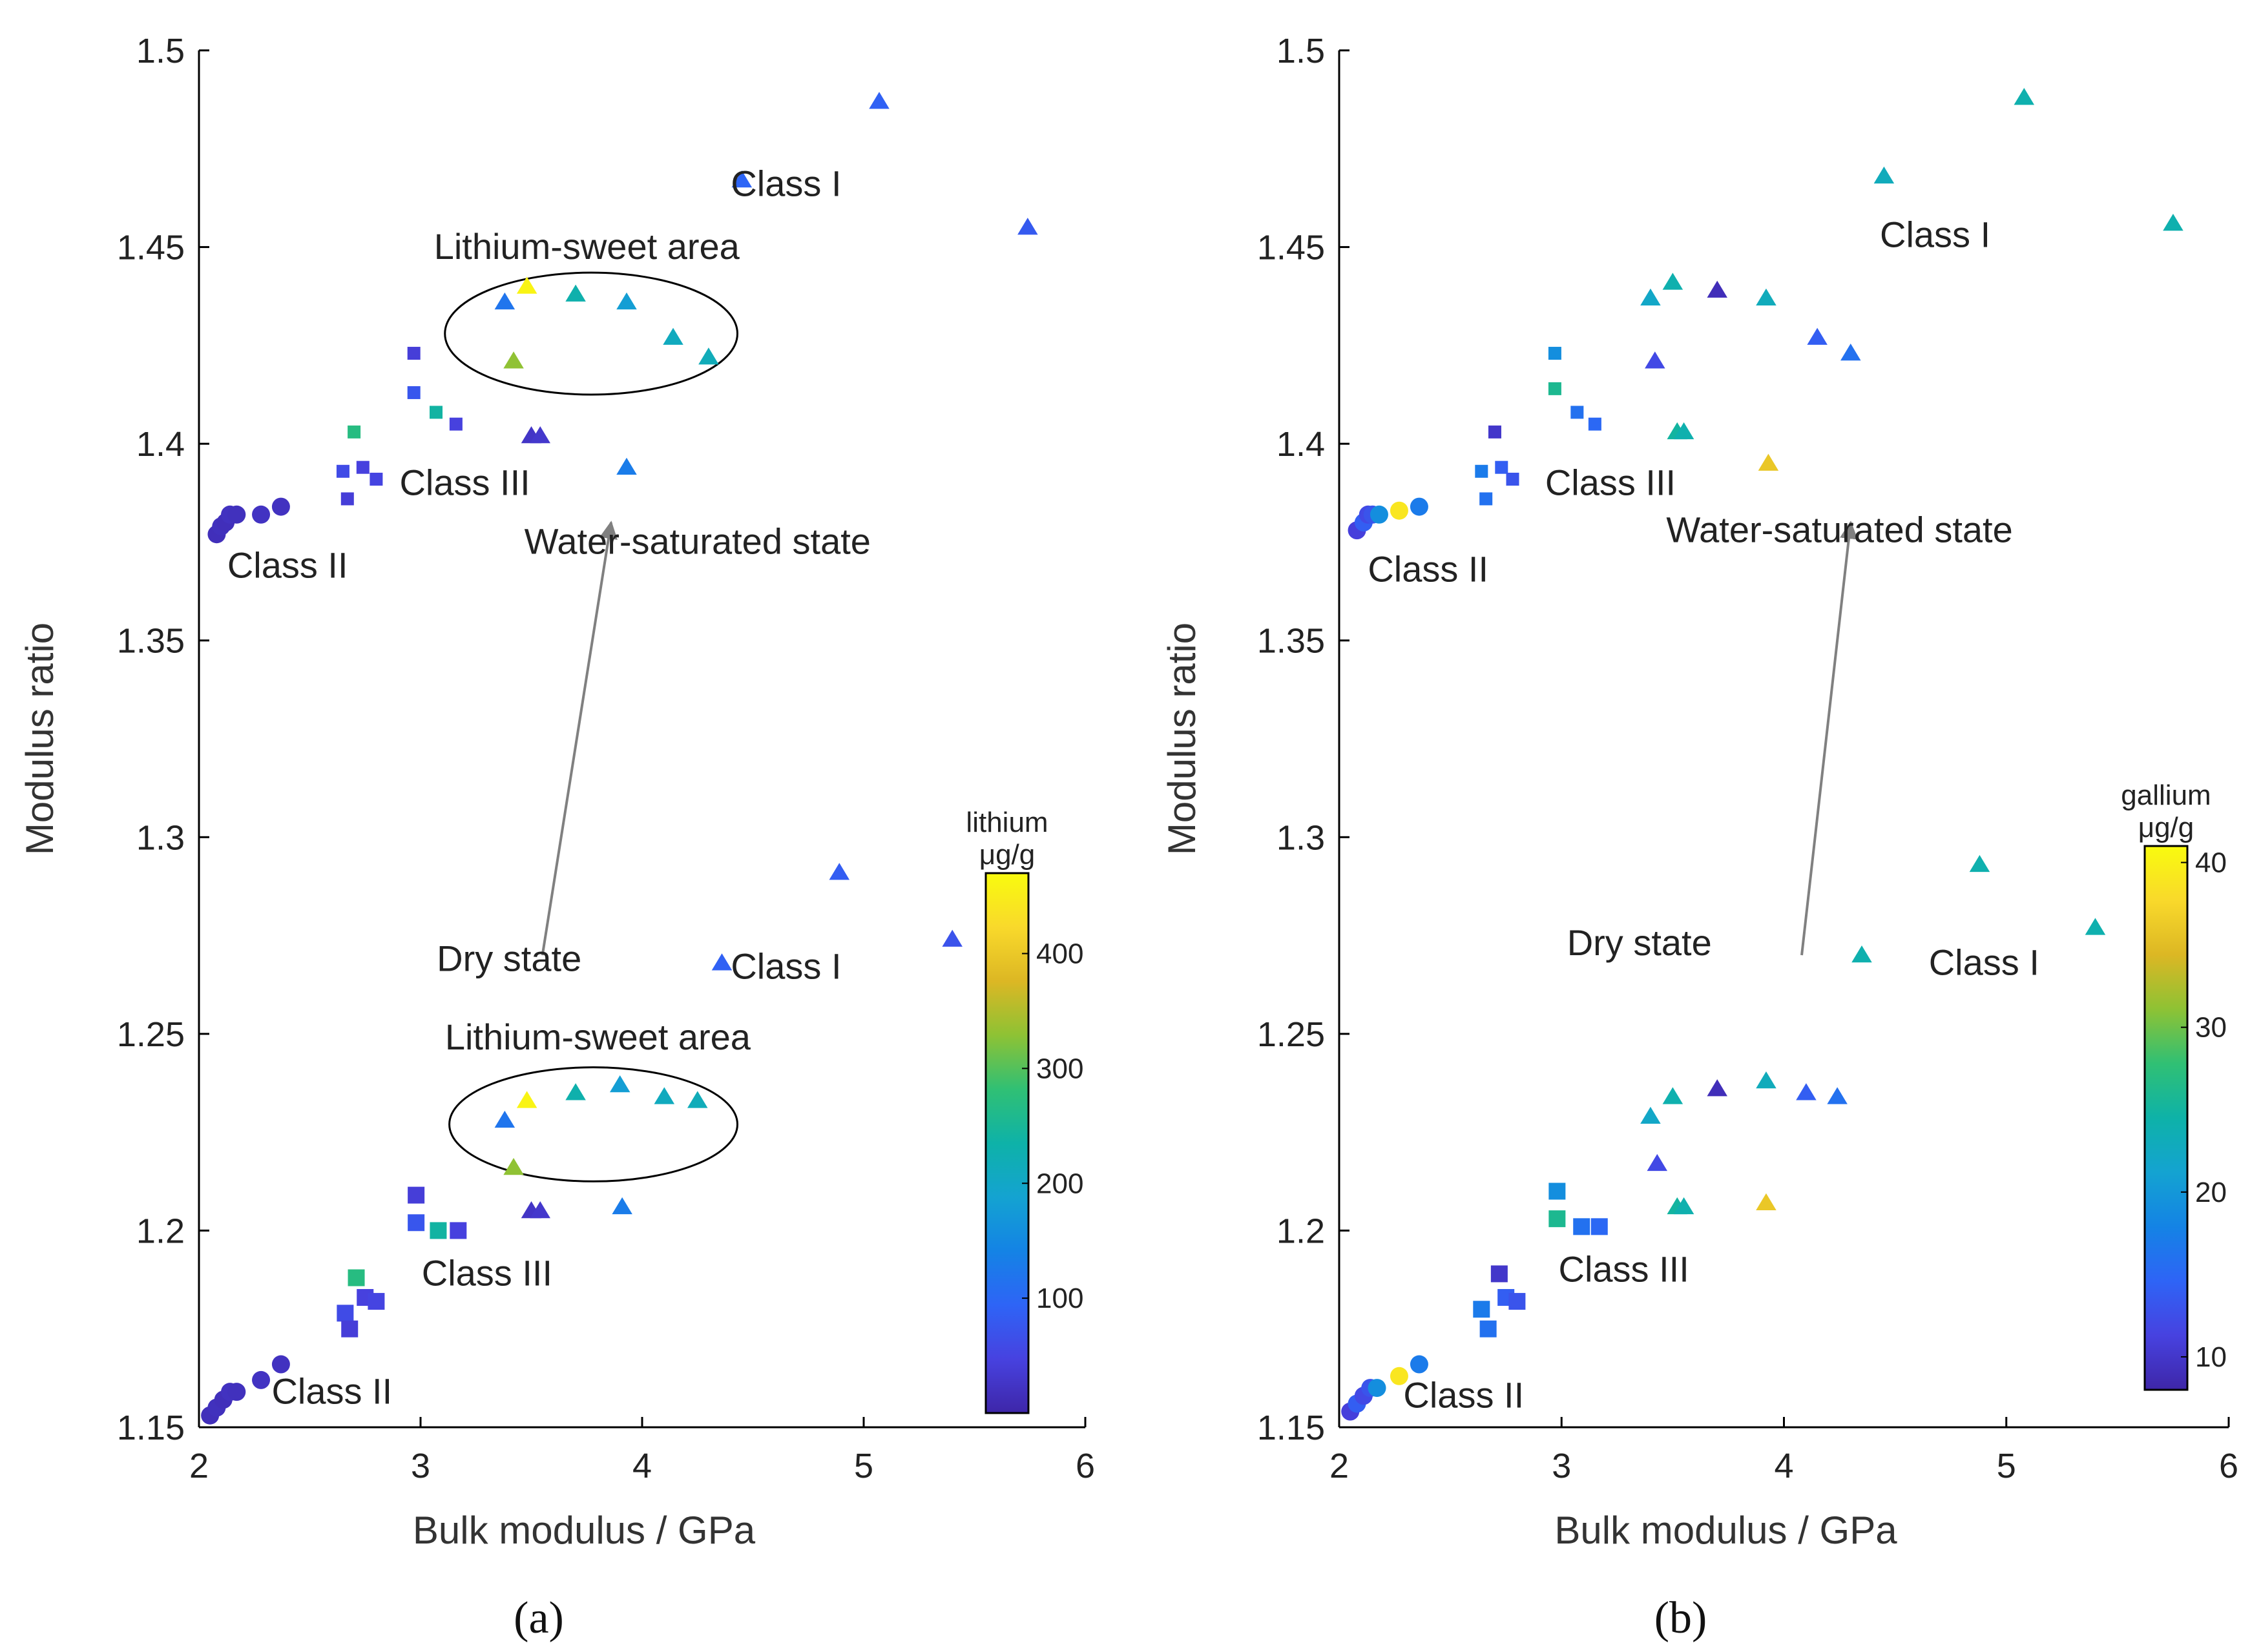 The height and width of the screenshot is (1652, 2261). Describe the element at coordinates (1060, 1068) in the screenshot. I see `colorbar-tick-label: 300` at that location.